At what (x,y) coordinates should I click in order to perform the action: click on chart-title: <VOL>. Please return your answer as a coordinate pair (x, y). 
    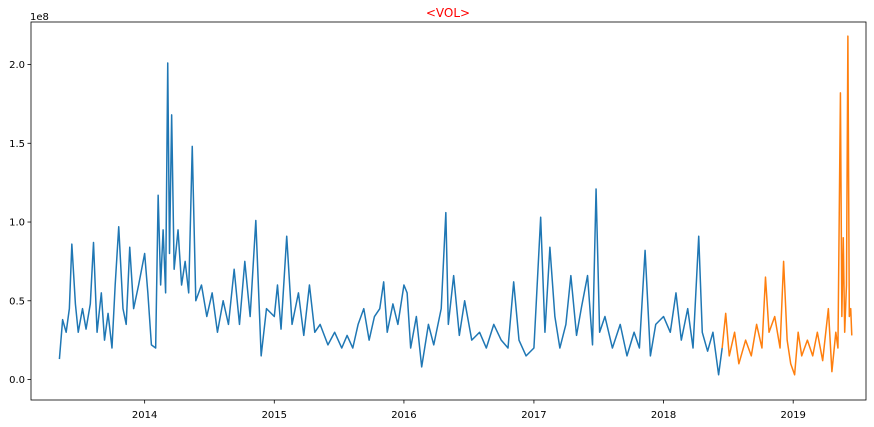
    Looking at the image, I should click on (448, 13).